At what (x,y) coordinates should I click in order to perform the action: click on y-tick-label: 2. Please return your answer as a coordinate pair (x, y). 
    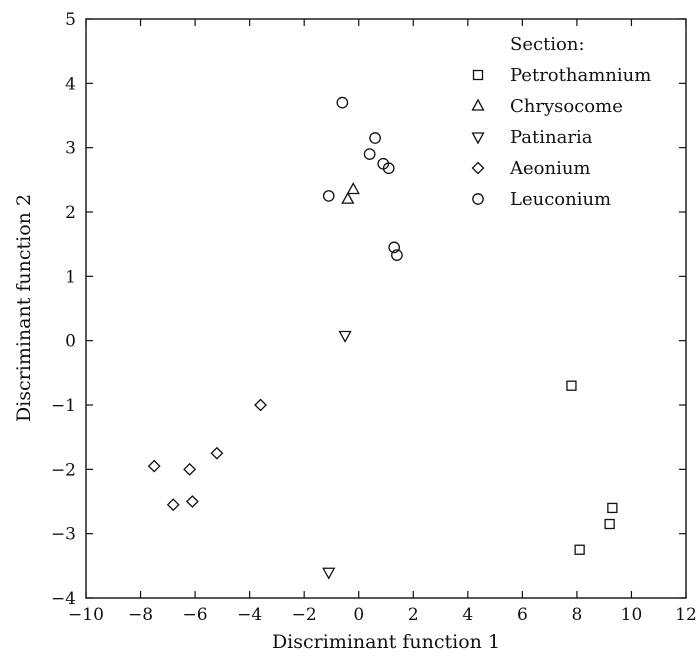
    Looking at the image, I should click on (70, 213).